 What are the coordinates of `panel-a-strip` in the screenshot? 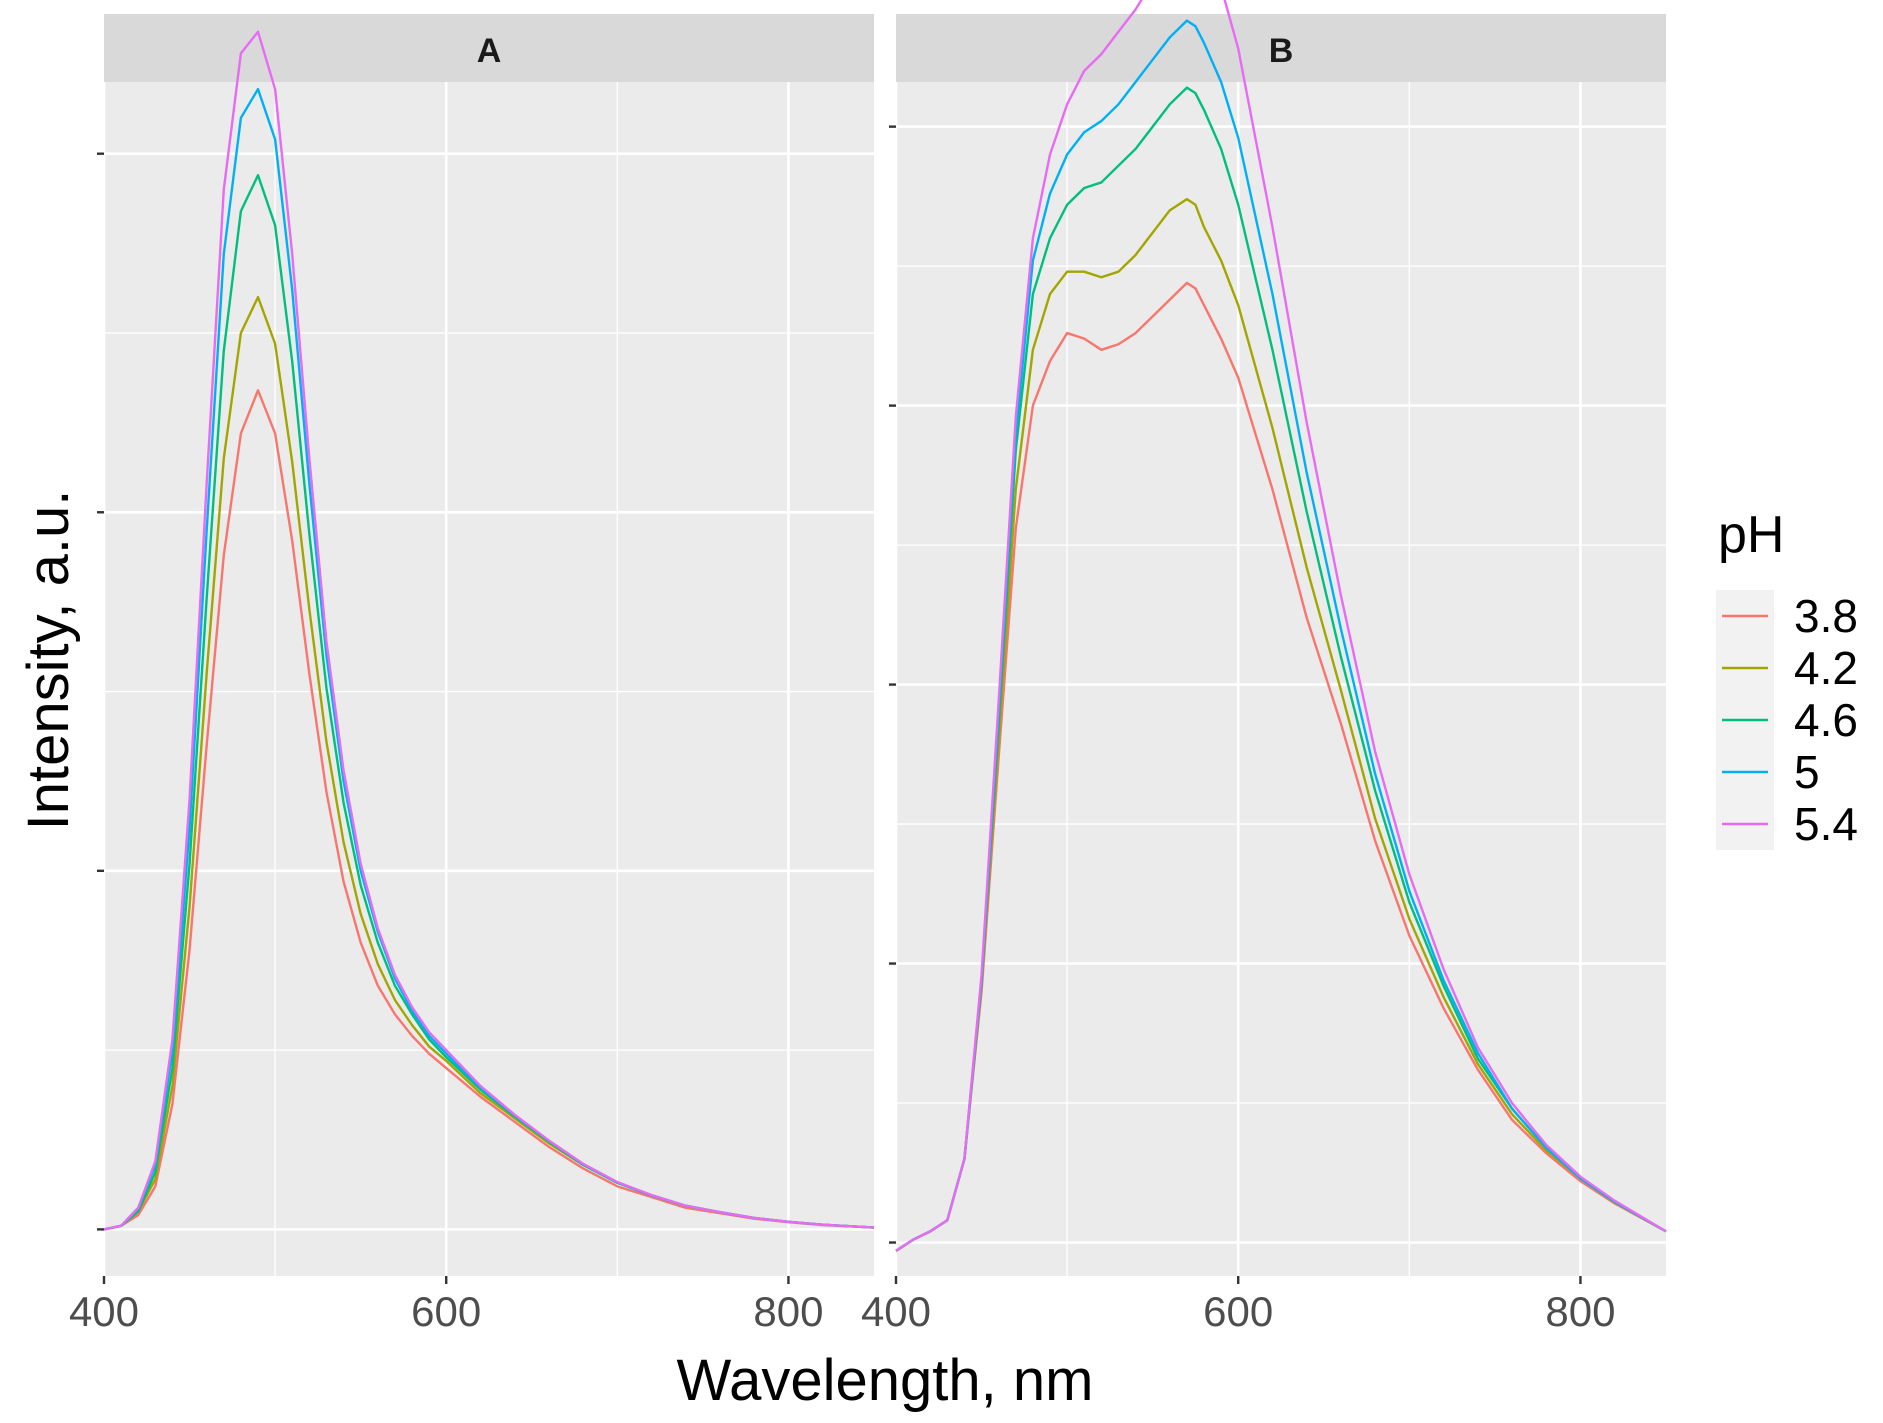 It's located at (489, 48).